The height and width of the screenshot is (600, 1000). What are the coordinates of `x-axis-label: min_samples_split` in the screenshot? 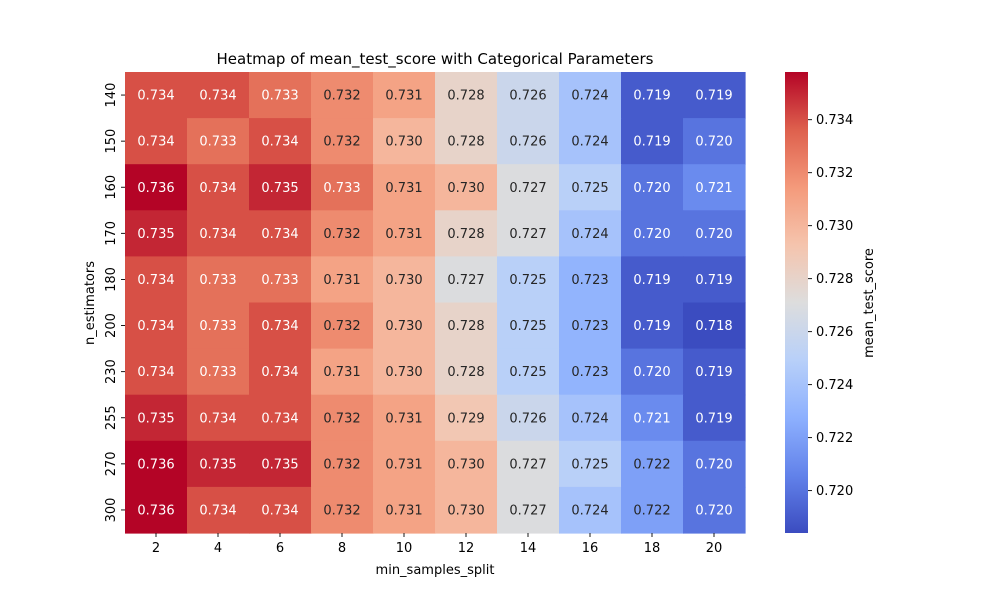 It's located at (435, 570).